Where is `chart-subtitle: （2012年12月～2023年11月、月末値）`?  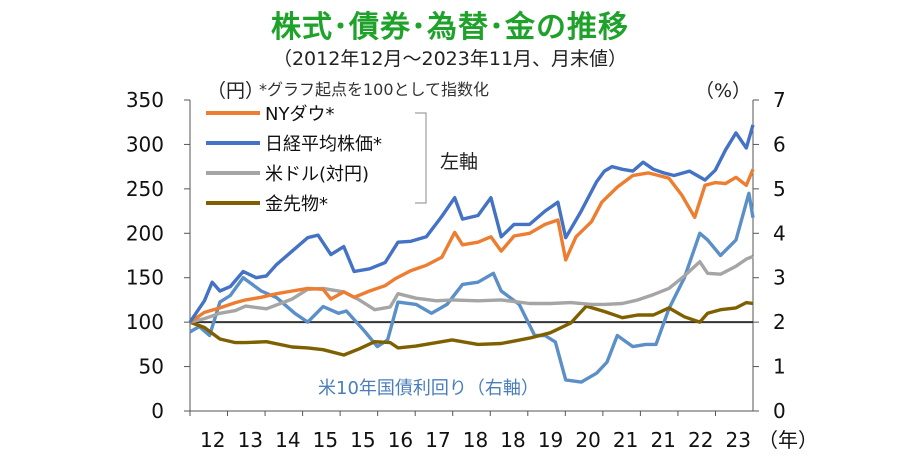 chart-subtitle: （2012年12月～2023年11月、月末値） is located at coordinates (450, 59).